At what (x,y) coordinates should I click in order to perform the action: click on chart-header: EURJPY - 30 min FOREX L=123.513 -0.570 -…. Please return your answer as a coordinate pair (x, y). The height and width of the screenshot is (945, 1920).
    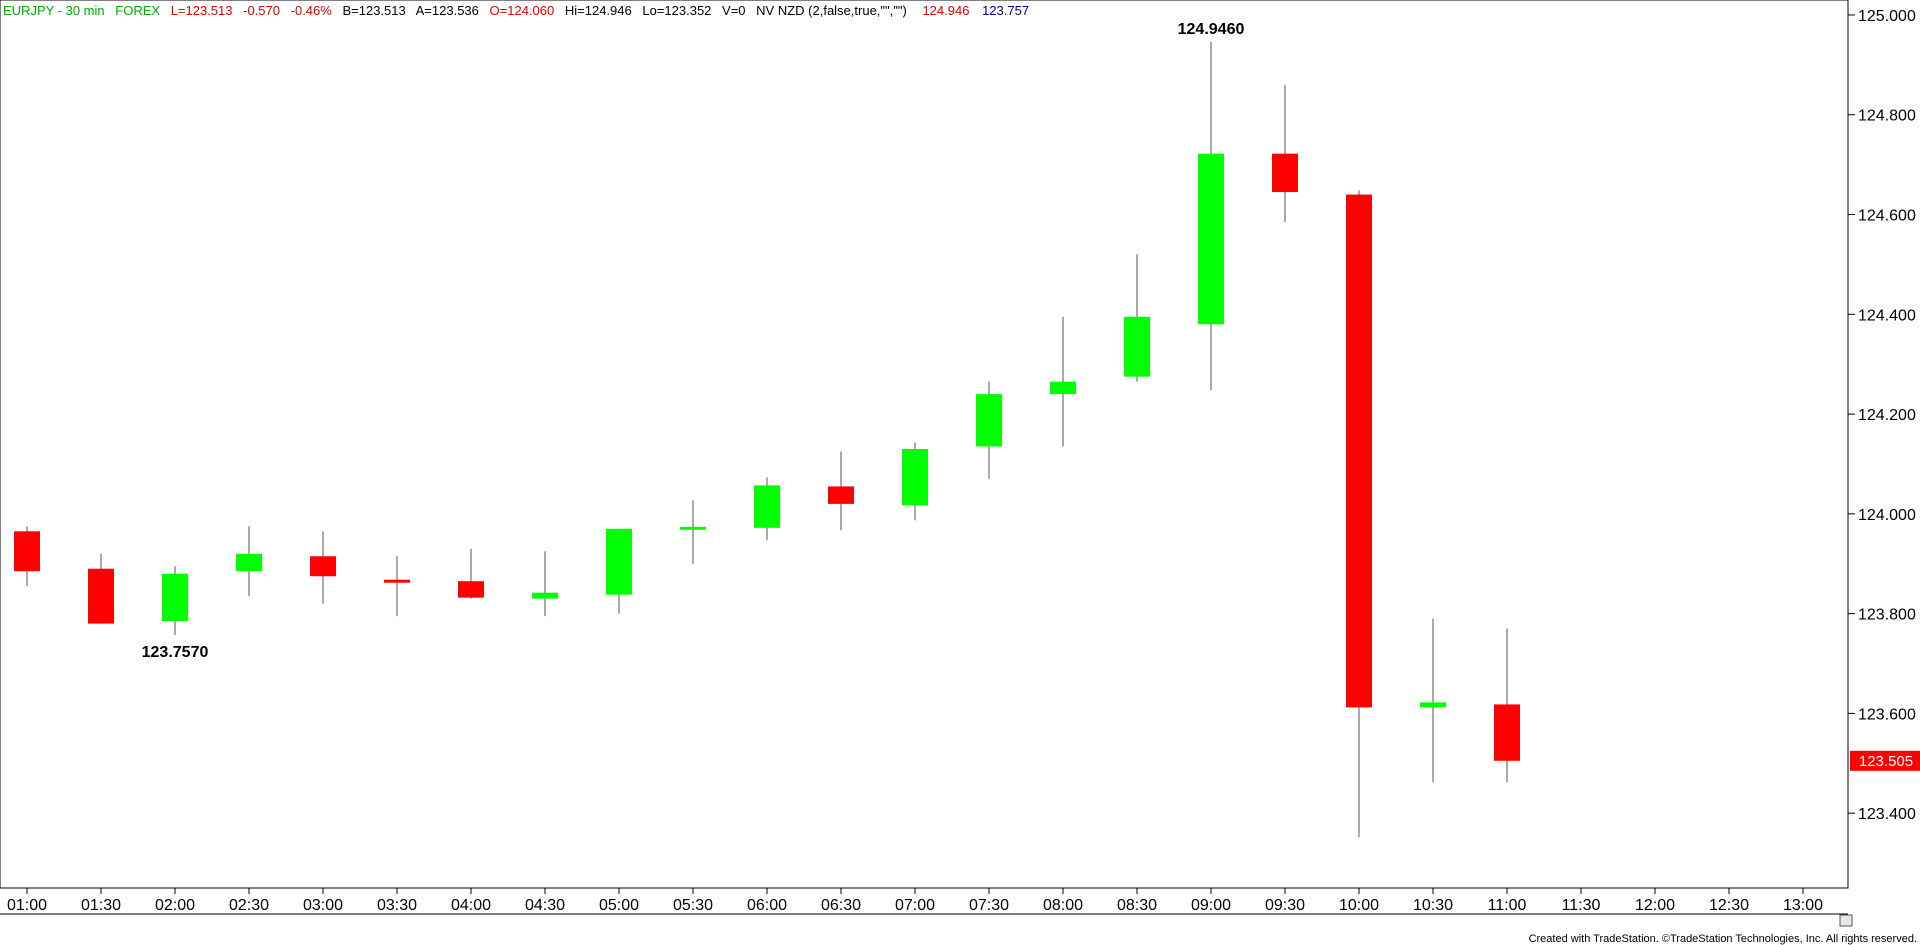
    Looking at the image, I should click on (516, 10).